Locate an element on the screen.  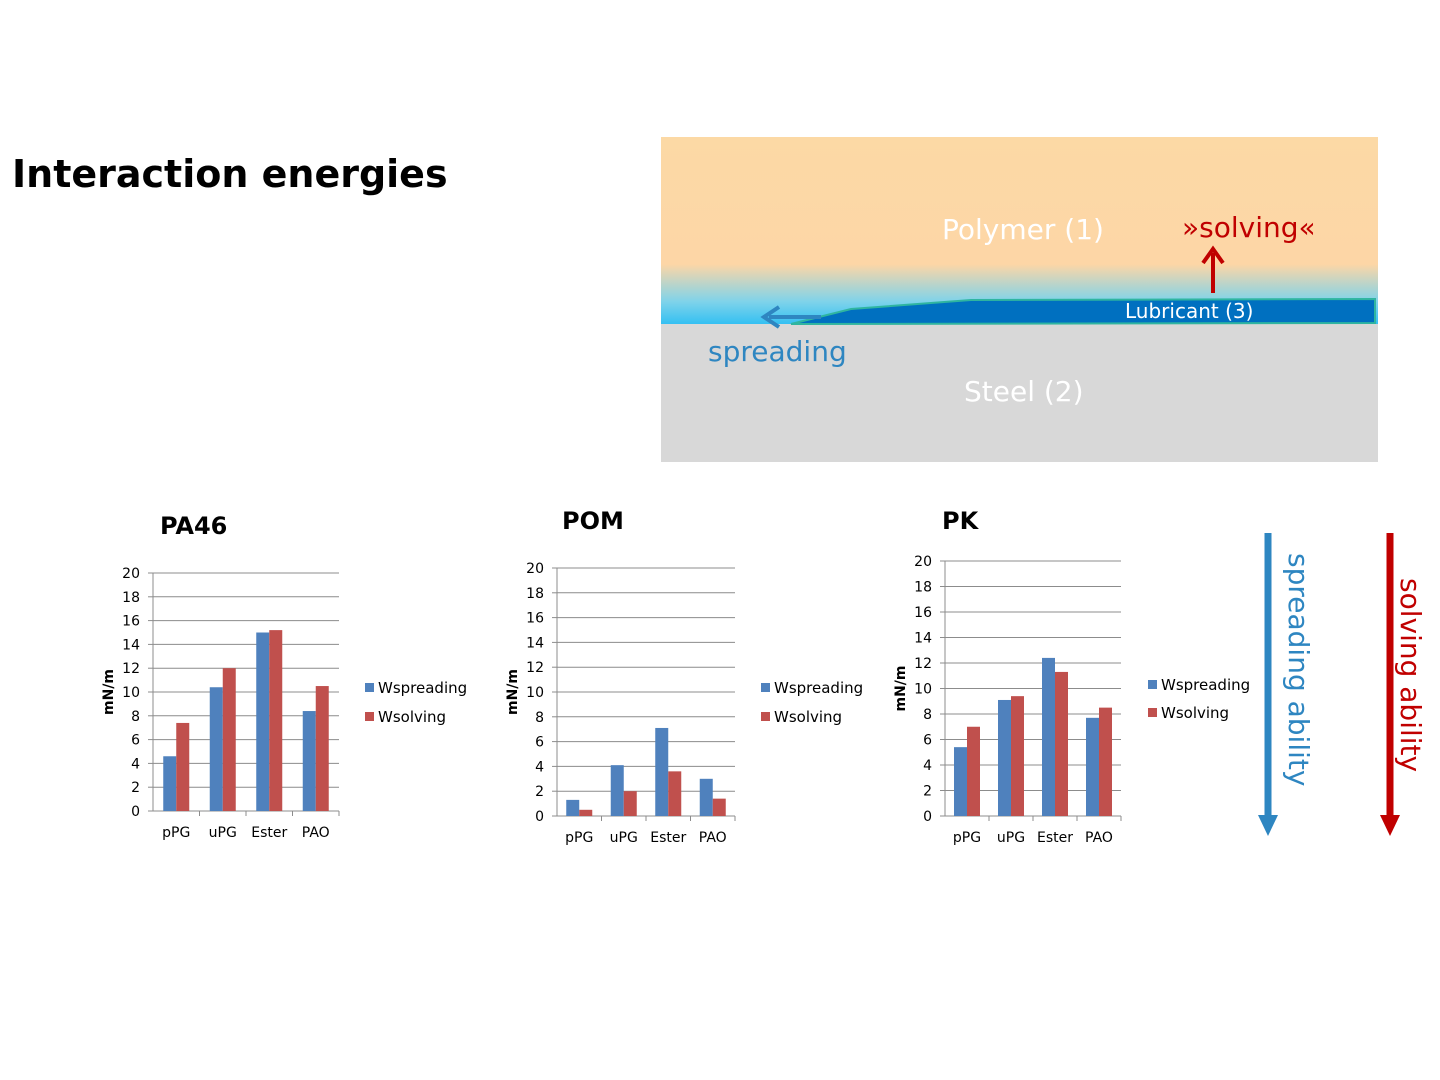
polymer-label: Polymer (1) is located at coordinates (1023, 229).